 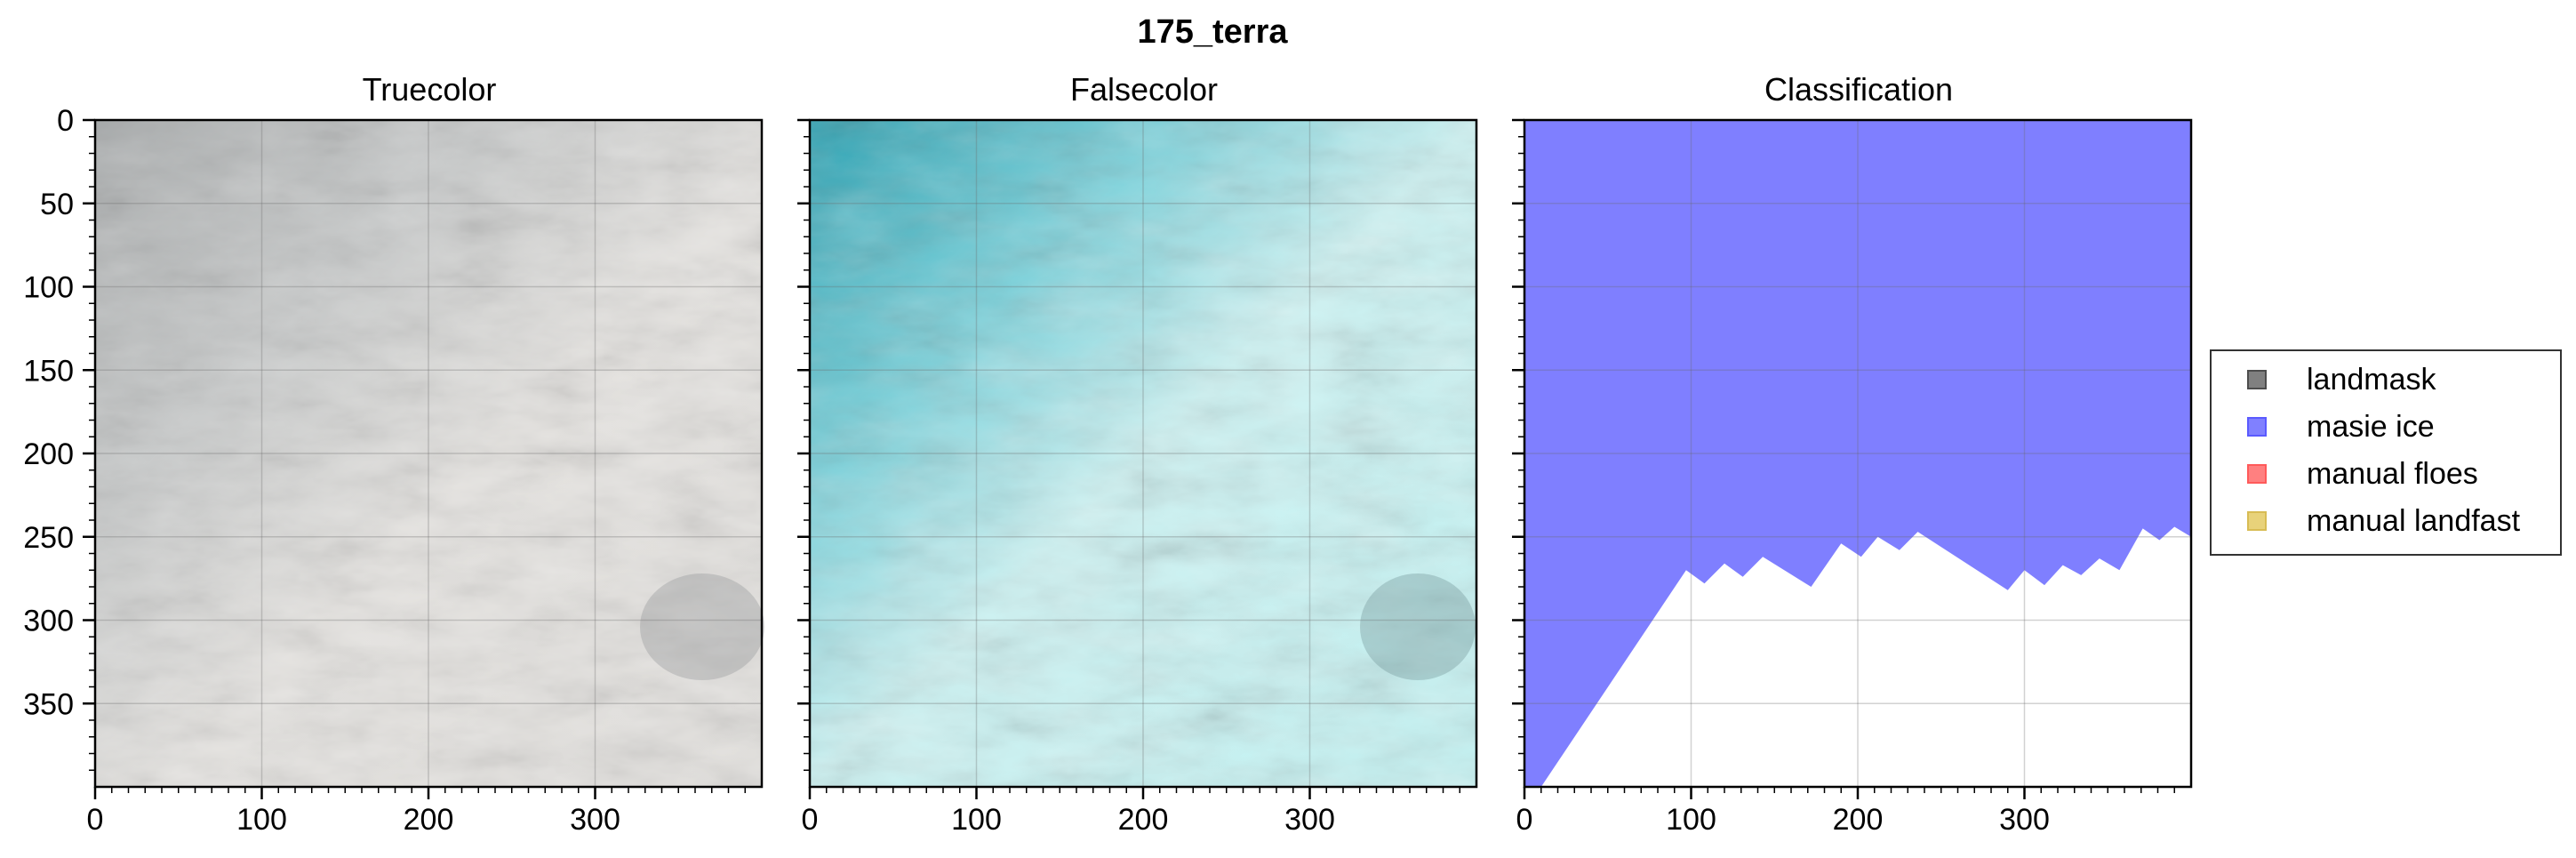 What do you see at coordinates (2257, 379) in the screenshot?
I see `legend-swatch-landmask` at bounding box center [2257, 379].